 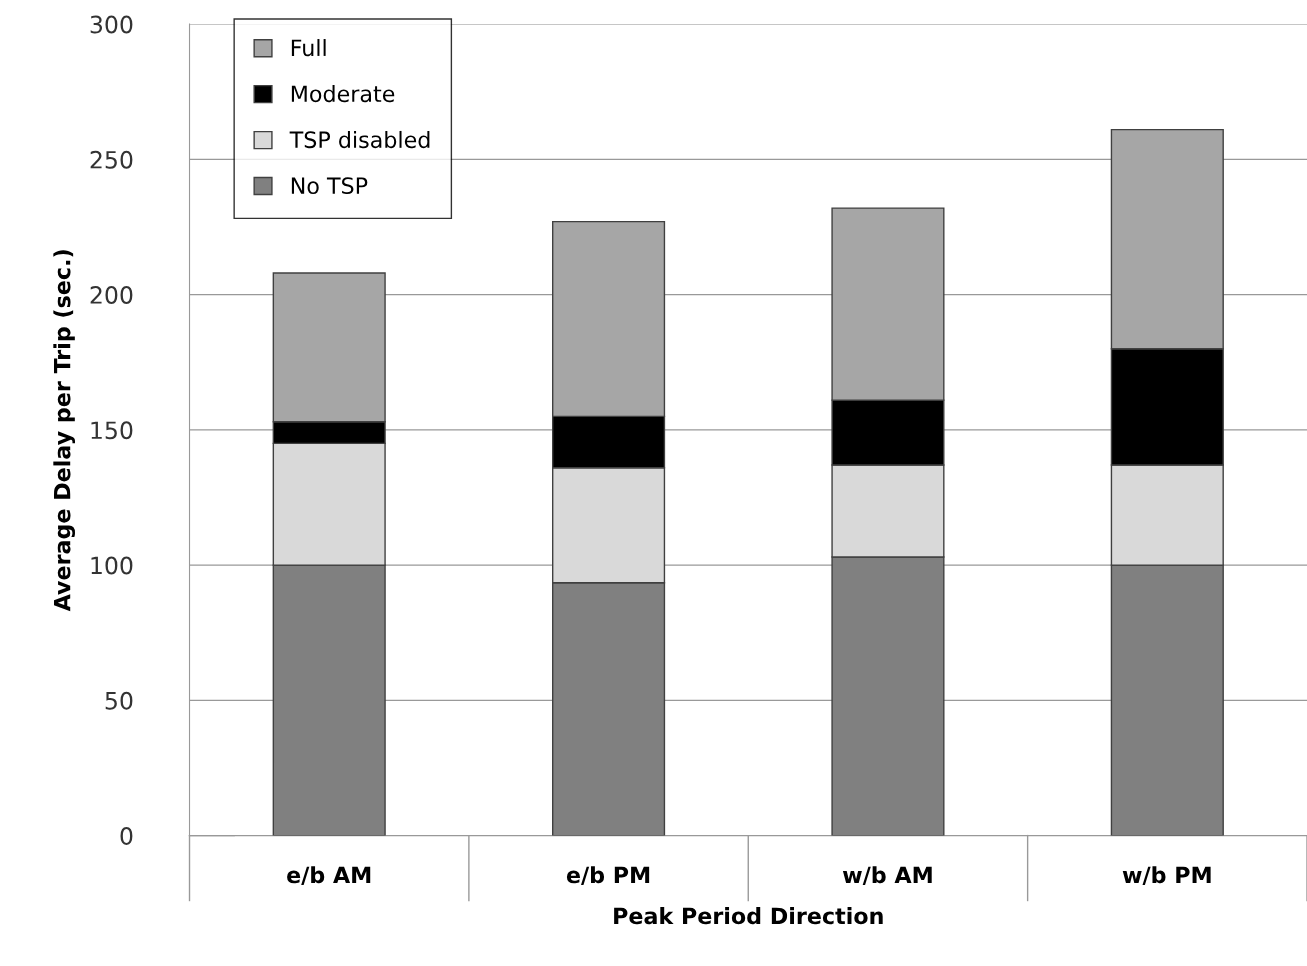 What do you see at coordinates (329, 876) in the screenshot?
I see `x-tick-label: e/b AM` at bounding box center [329, 876].